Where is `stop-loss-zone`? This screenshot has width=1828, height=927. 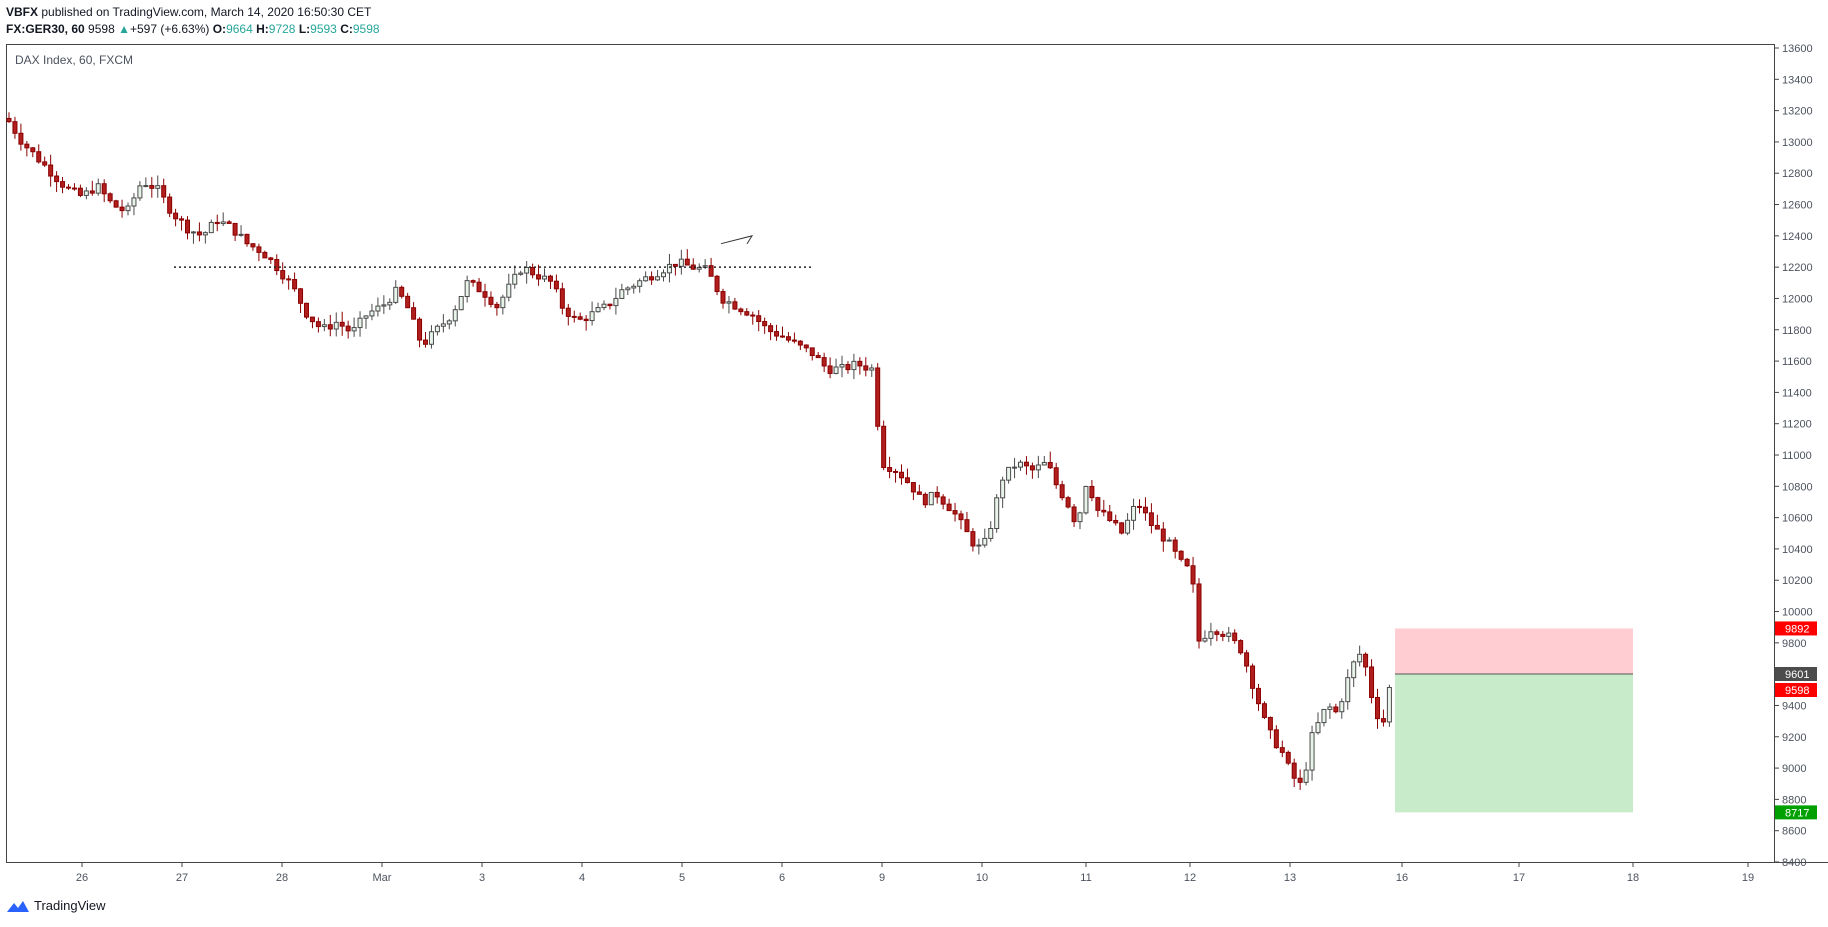 stop-loss-zone is located at coordinates (1514, 651).